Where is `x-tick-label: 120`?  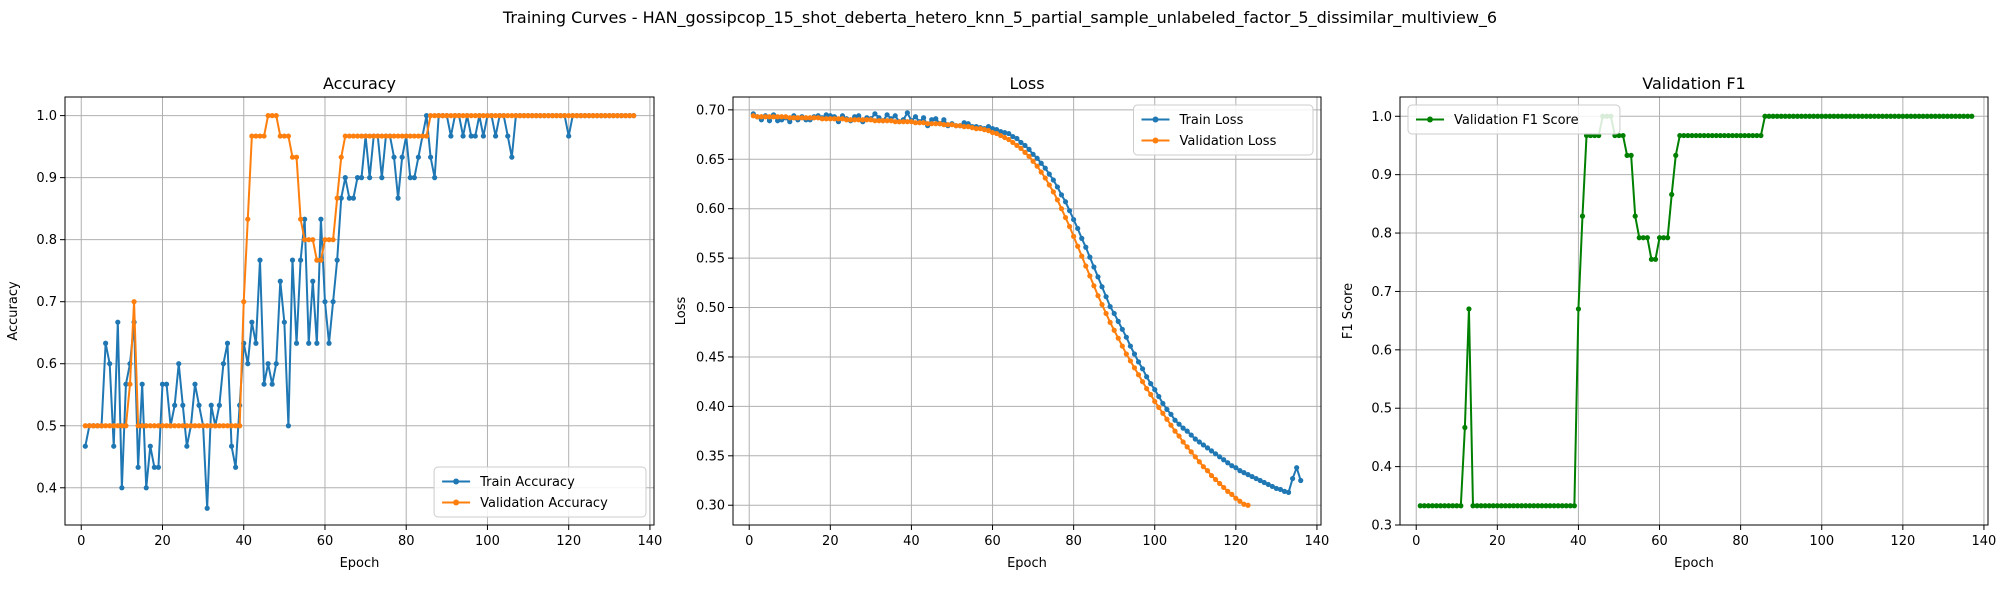 x-tick-label: 120 is located at coordinates (1235, 541).